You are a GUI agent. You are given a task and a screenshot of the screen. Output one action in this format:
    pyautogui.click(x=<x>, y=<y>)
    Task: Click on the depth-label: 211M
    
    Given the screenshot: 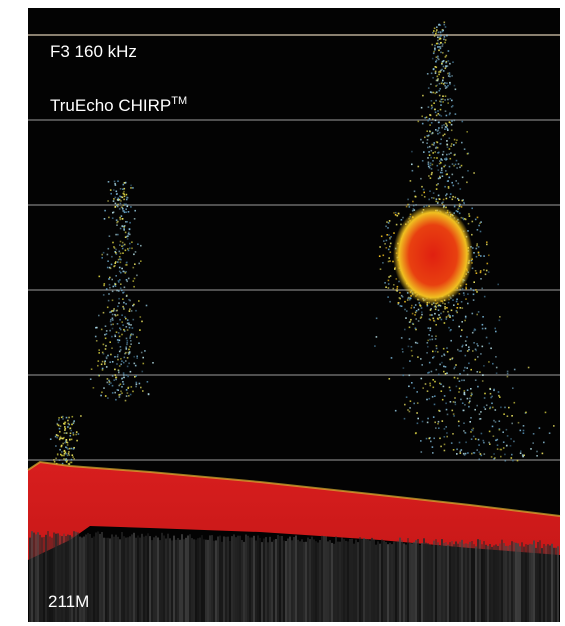 What is the action you would take?
    pyautogui.click(x=68, y=601)
    